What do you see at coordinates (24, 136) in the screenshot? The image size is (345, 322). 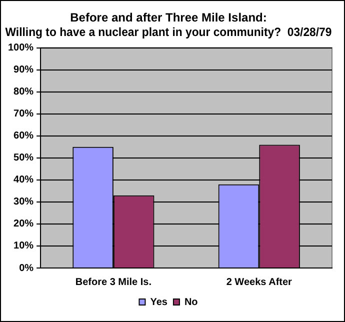 I see `y-tick-label: 60%` at bounding box center [24, 136].